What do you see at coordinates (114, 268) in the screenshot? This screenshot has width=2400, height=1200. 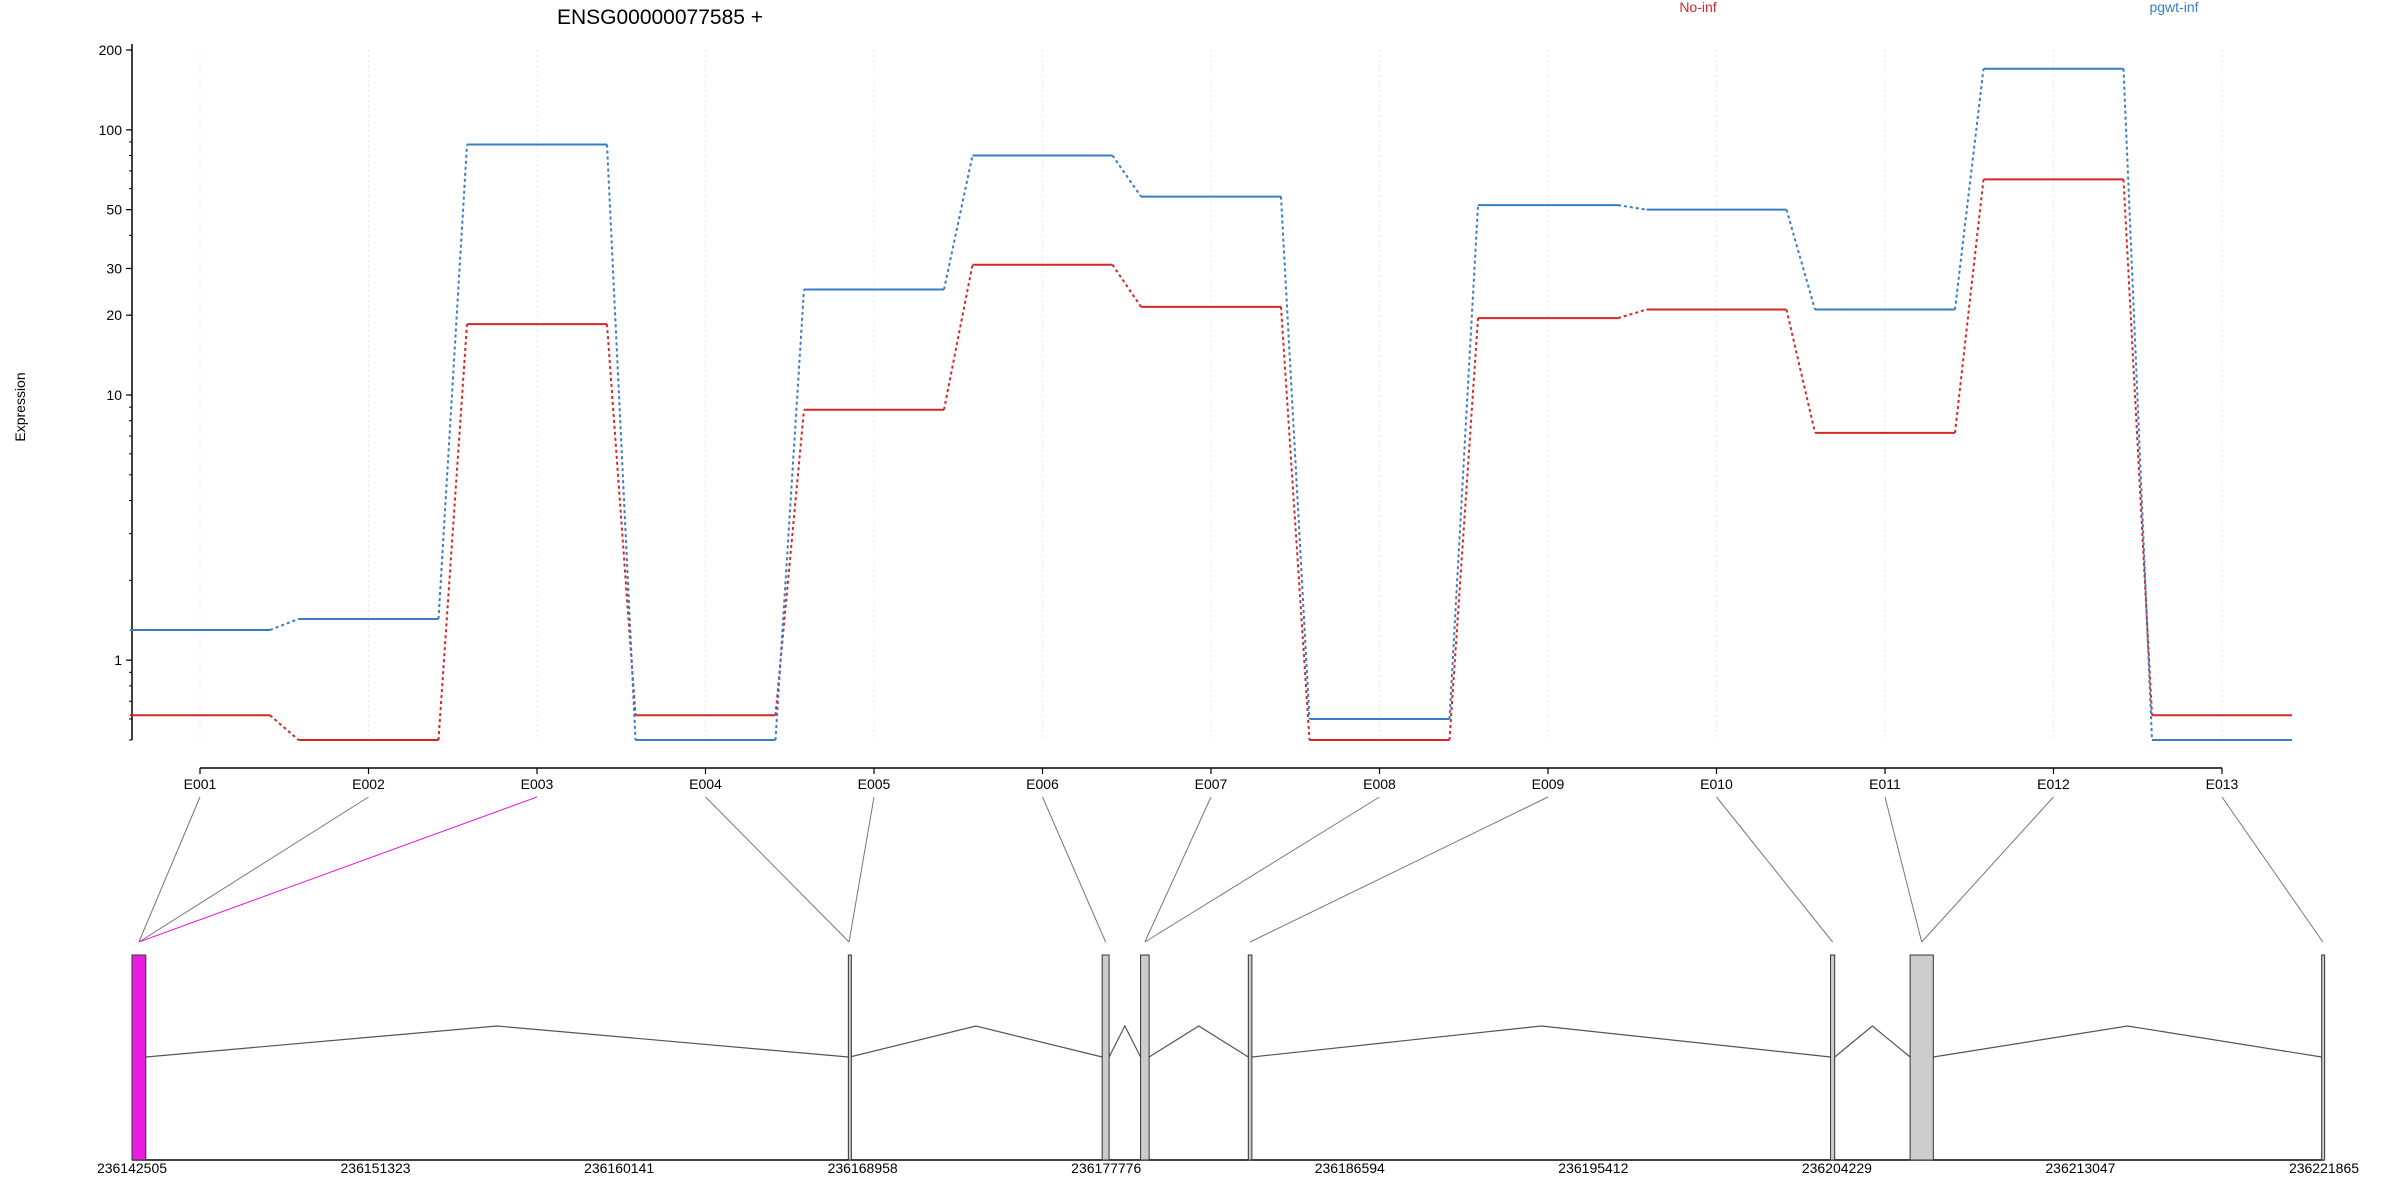 I see `y-tick-label: 30` at bounding box center [114, 268].